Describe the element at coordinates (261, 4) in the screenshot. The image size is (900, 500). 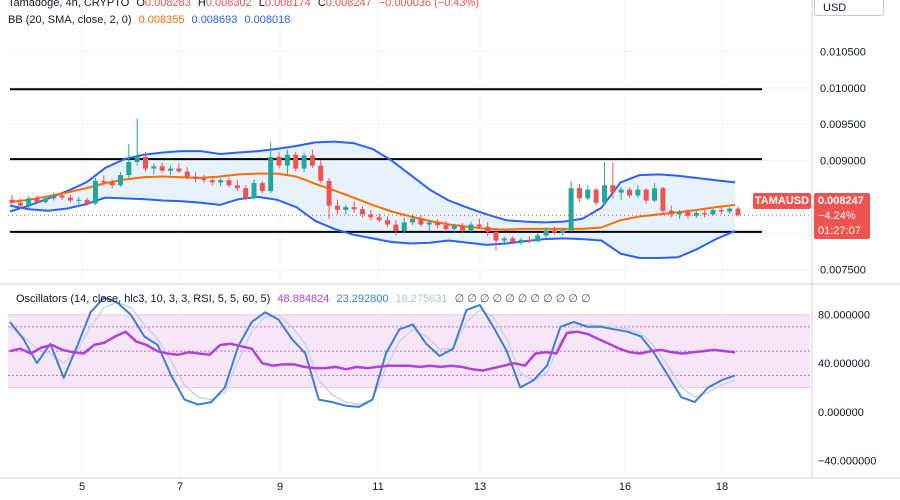
I see `low-label: L` at that location.